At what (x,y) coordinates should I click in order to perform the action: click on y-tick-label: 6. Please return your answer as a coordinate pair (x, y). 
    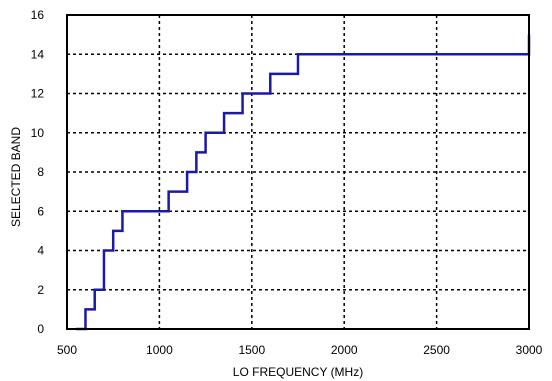
    Looking at the image, I should click on (40, 211).